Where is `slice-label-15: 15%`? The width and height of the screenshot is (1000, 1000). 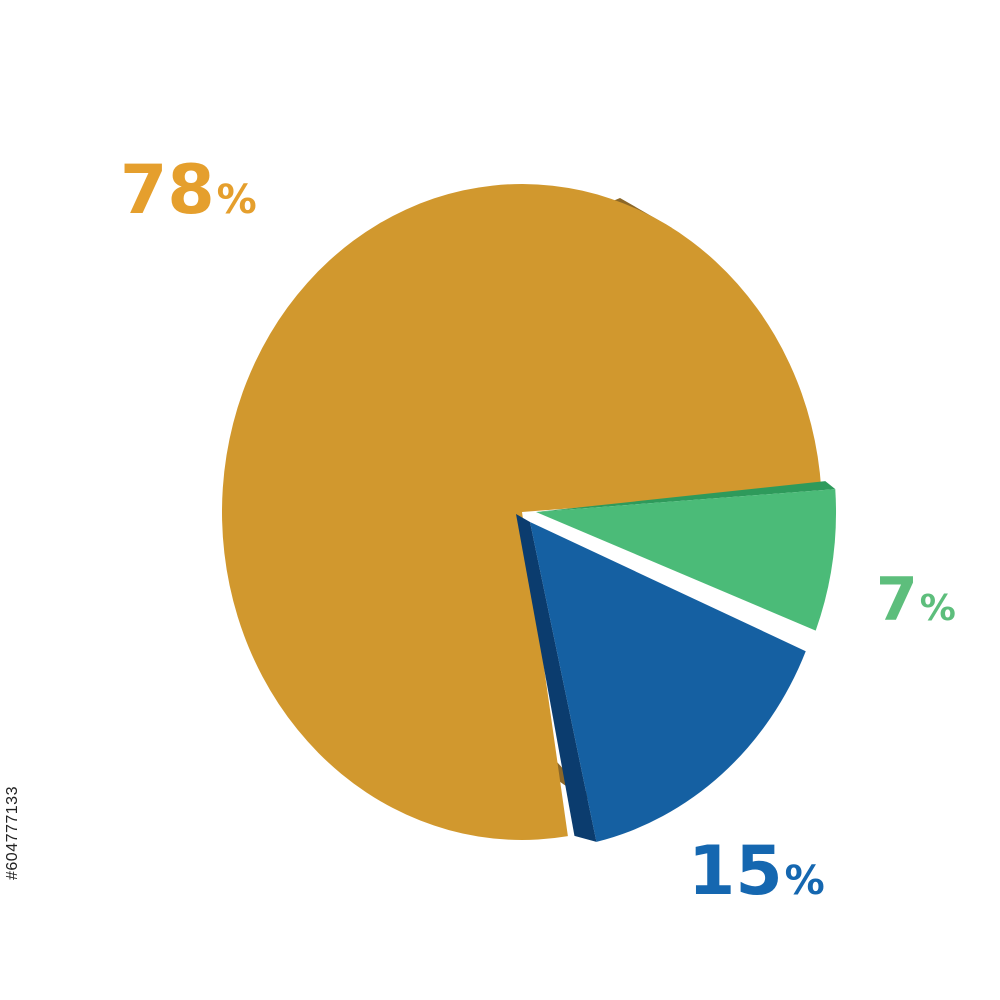 slice-label-15: 15% is located at coordinates (756, 871).